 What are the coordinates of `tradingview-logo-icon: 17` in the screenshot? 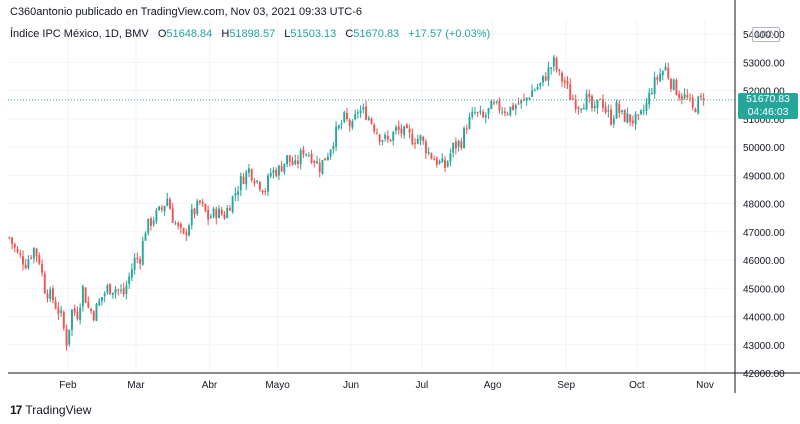 It's located at (16, 410).